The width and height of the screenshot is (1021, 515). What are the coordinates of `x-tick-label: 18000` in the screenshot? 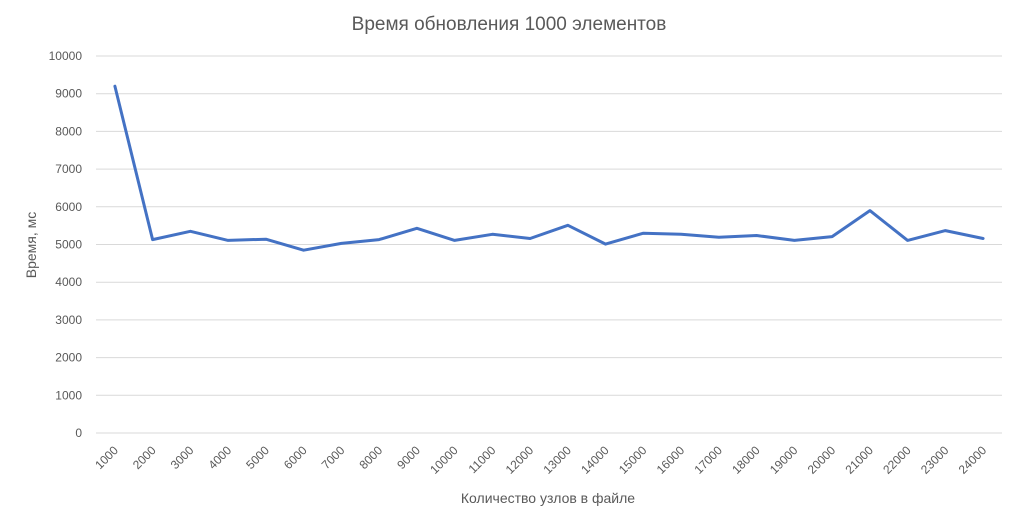 It's located at (746, 460).